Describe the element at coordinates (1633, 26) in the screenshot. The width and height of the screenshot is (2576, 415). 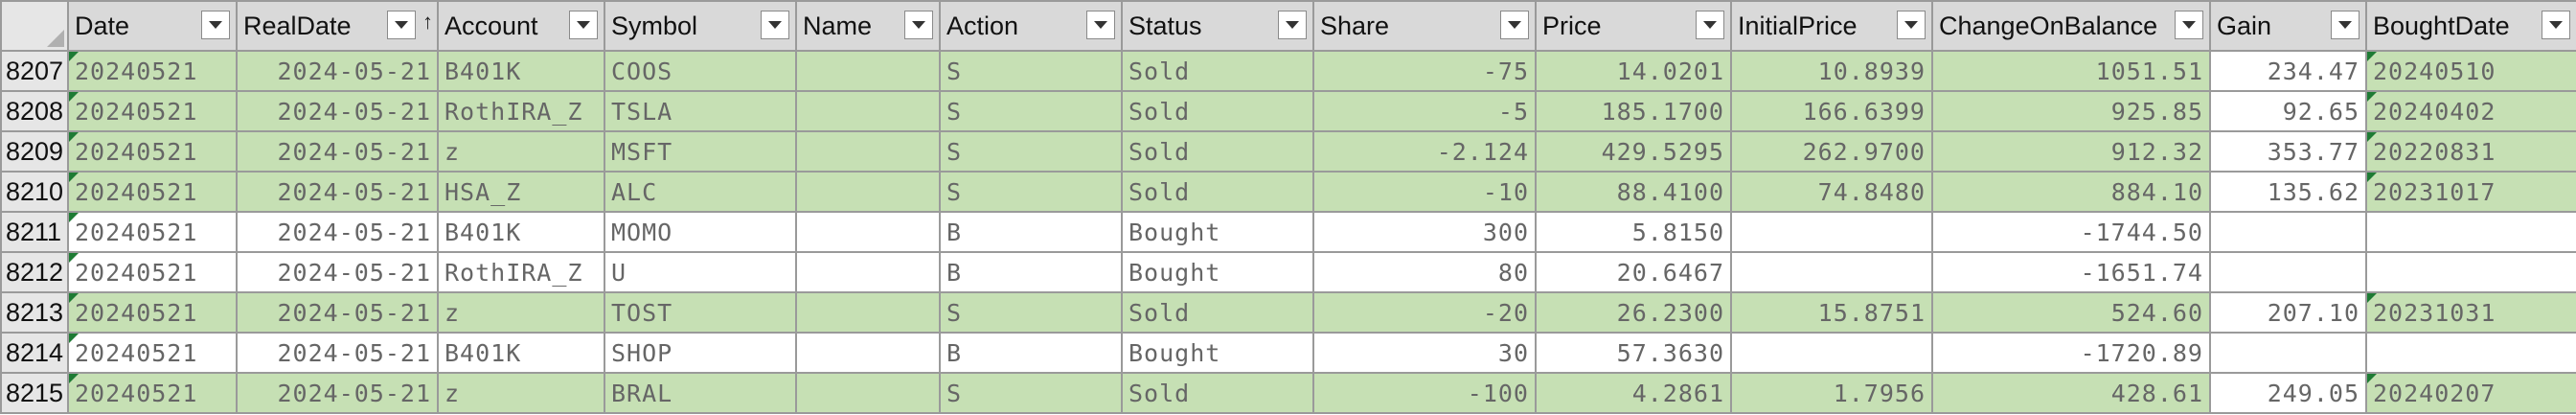
I see `column-header-price: Price` at that location.